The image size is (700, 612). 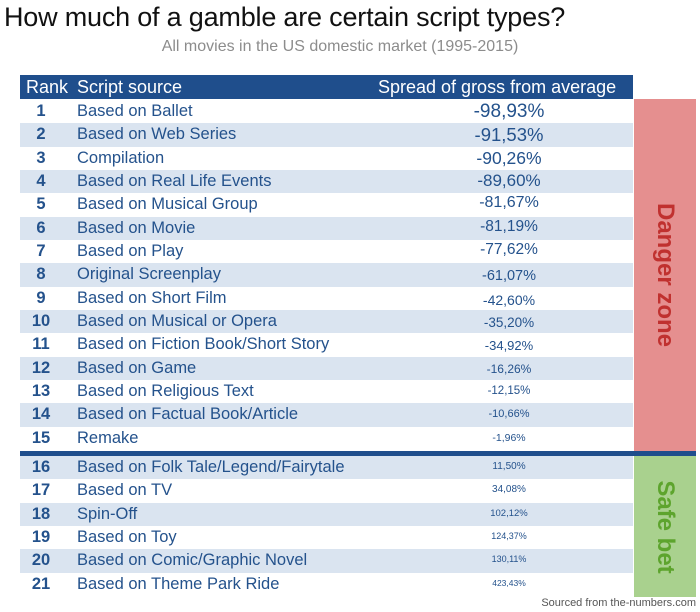 I want to click on row-spread: 423,43%, so click(x=509, y=582).